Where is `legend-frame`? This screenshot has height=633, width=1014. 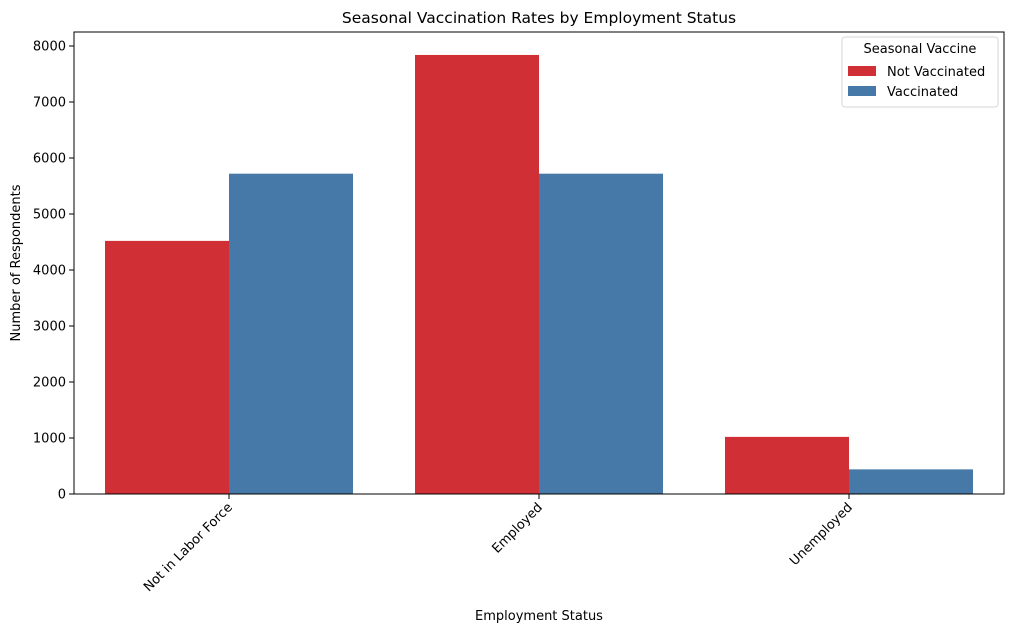 legend-frame is located at coordinates (920, 72).